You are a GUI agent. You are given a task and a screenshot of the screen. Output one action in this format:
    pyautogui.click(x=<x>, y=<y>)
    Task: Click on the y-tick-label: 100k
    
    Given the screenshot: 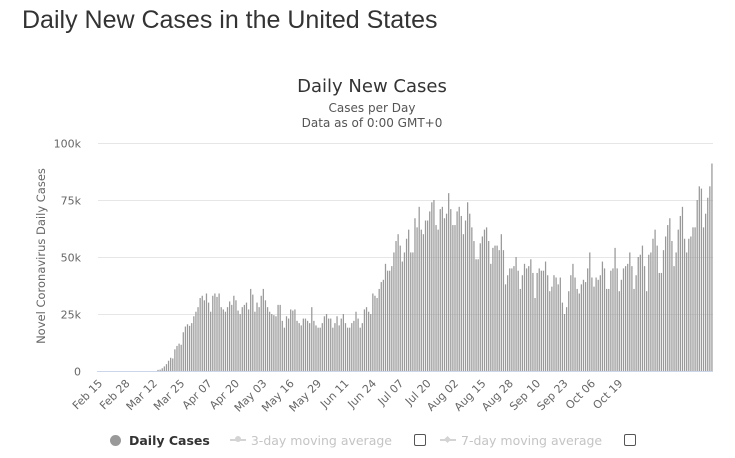 What is the action you would take?
    pyautogui.click(x=68, y=144)
    